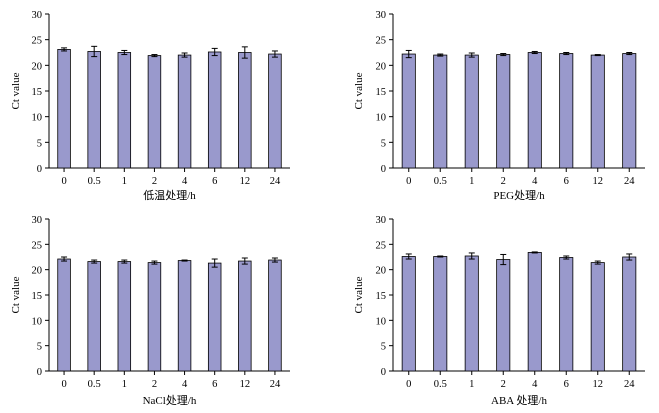 This screenshot has height=413, width=659. What do you see at coordinates (519, 195) in the screenshot?
I see `x-axis-label: PEG处理/h` at bounding box center [519, 195].